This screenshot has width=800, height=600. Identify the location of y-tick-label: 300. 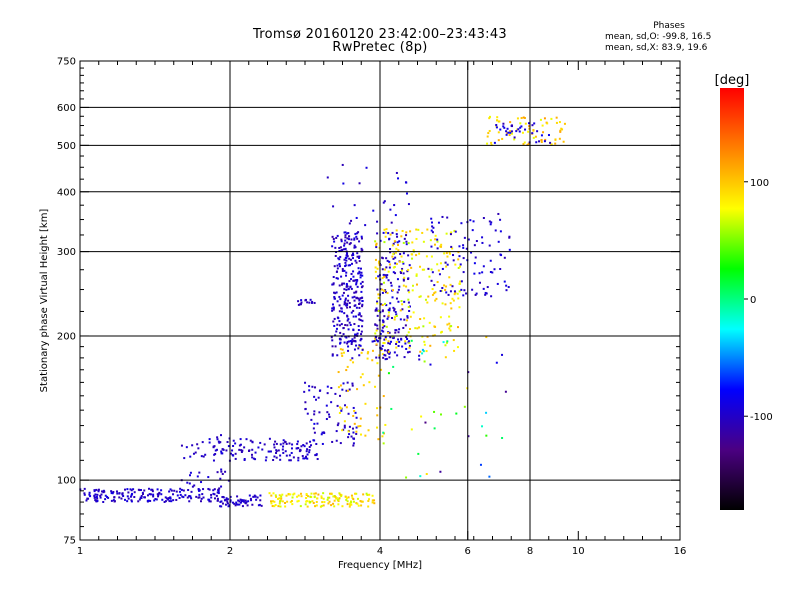
(66, 252).